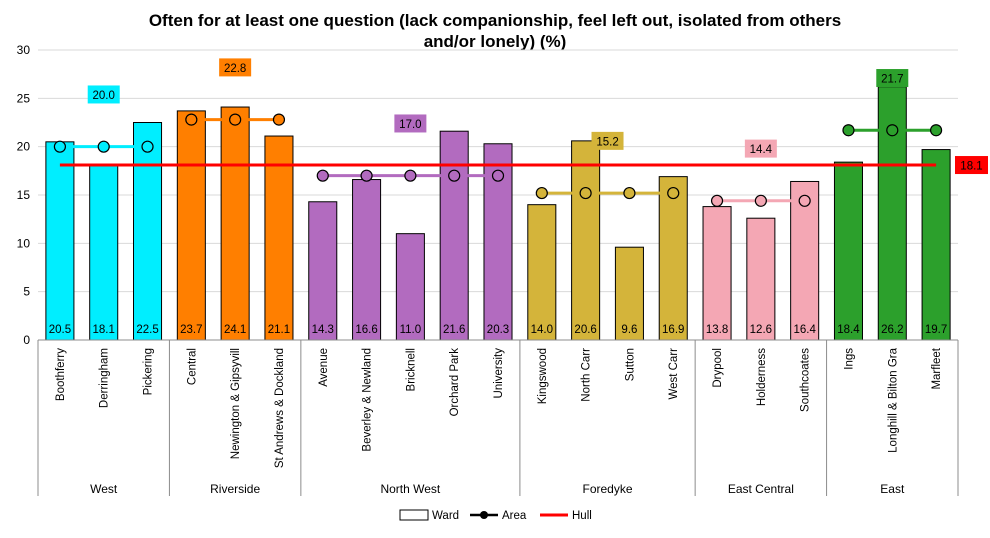  What do you see at coordinates (366, 330) in the screenshot?
I see `bar-value-label-beverley-newland: 16.6` at bounding box center [366, 330].